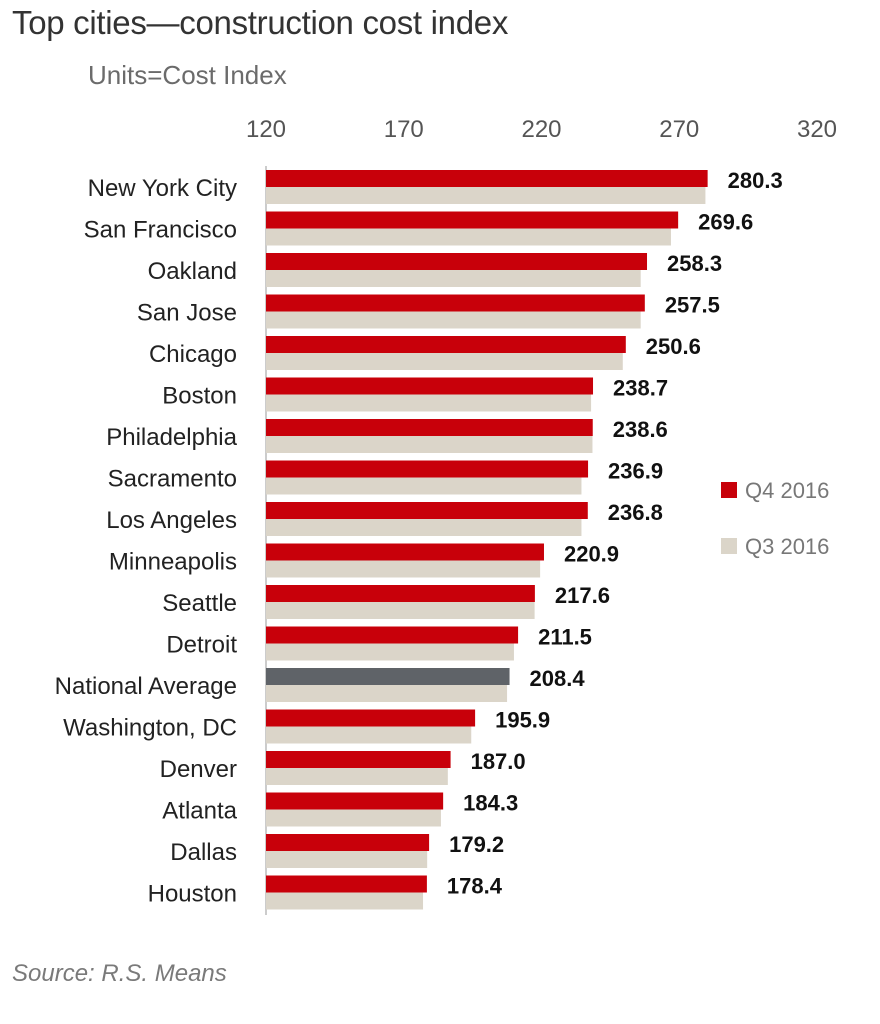 This screenshot has width=880, height=1024. What do you see at coordinates (172, 479) in the screenshot?
I see `category-label: Sacramento` at bounding box center [172, 479].